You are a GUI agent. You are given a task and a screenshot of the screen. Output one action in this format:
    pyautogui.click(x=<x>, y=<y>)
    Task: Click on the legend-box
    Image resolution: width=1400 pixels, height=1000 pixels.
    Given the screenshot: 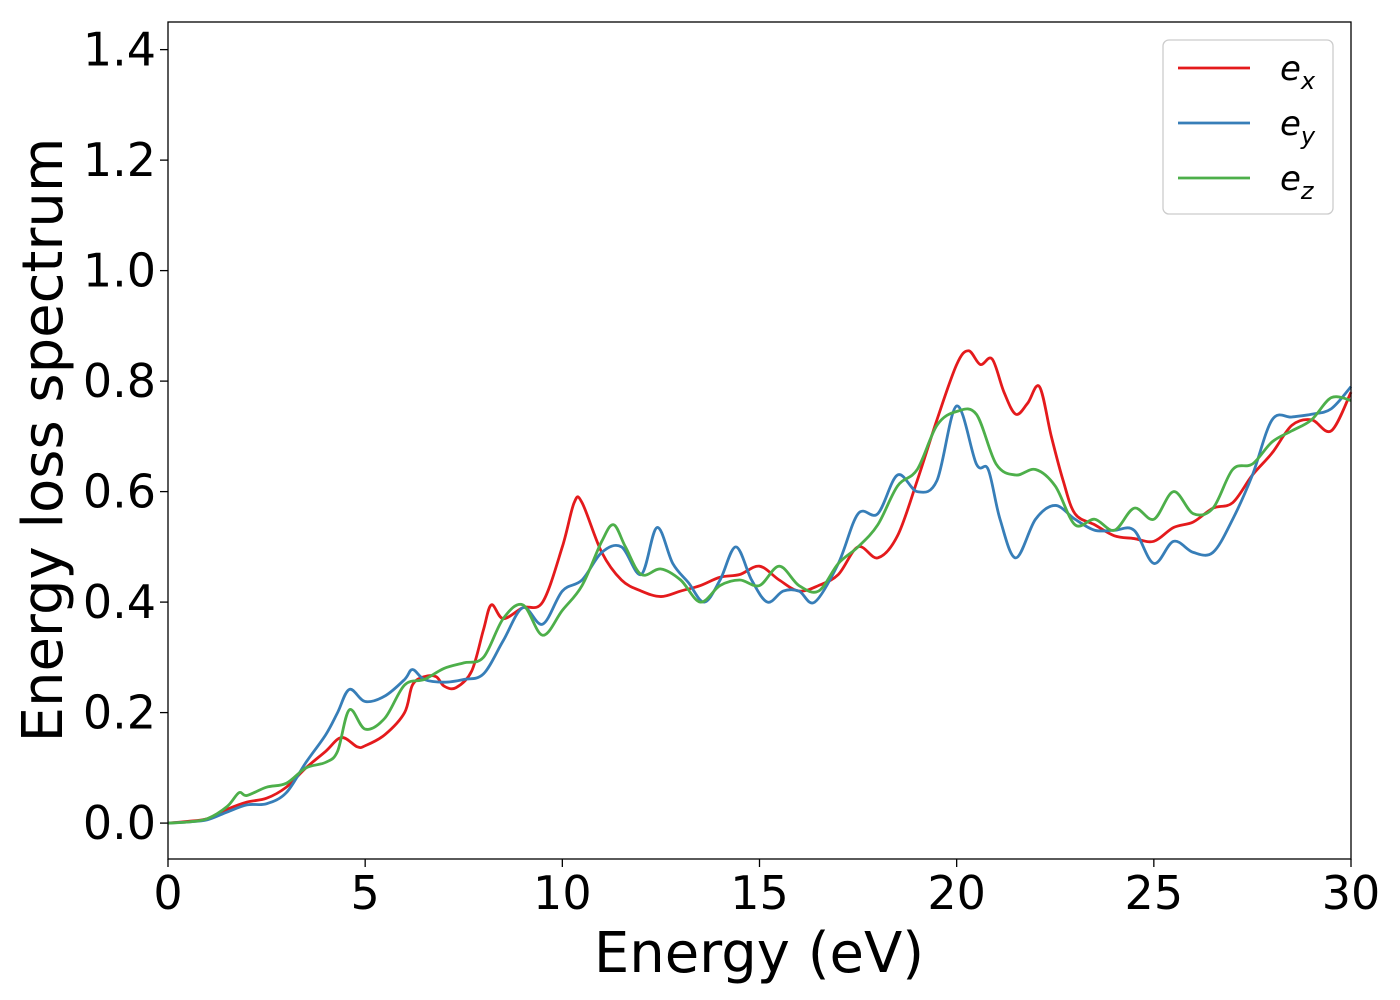 What is the action you would take?
    pyautogui.click(x=1248, y=127)
    